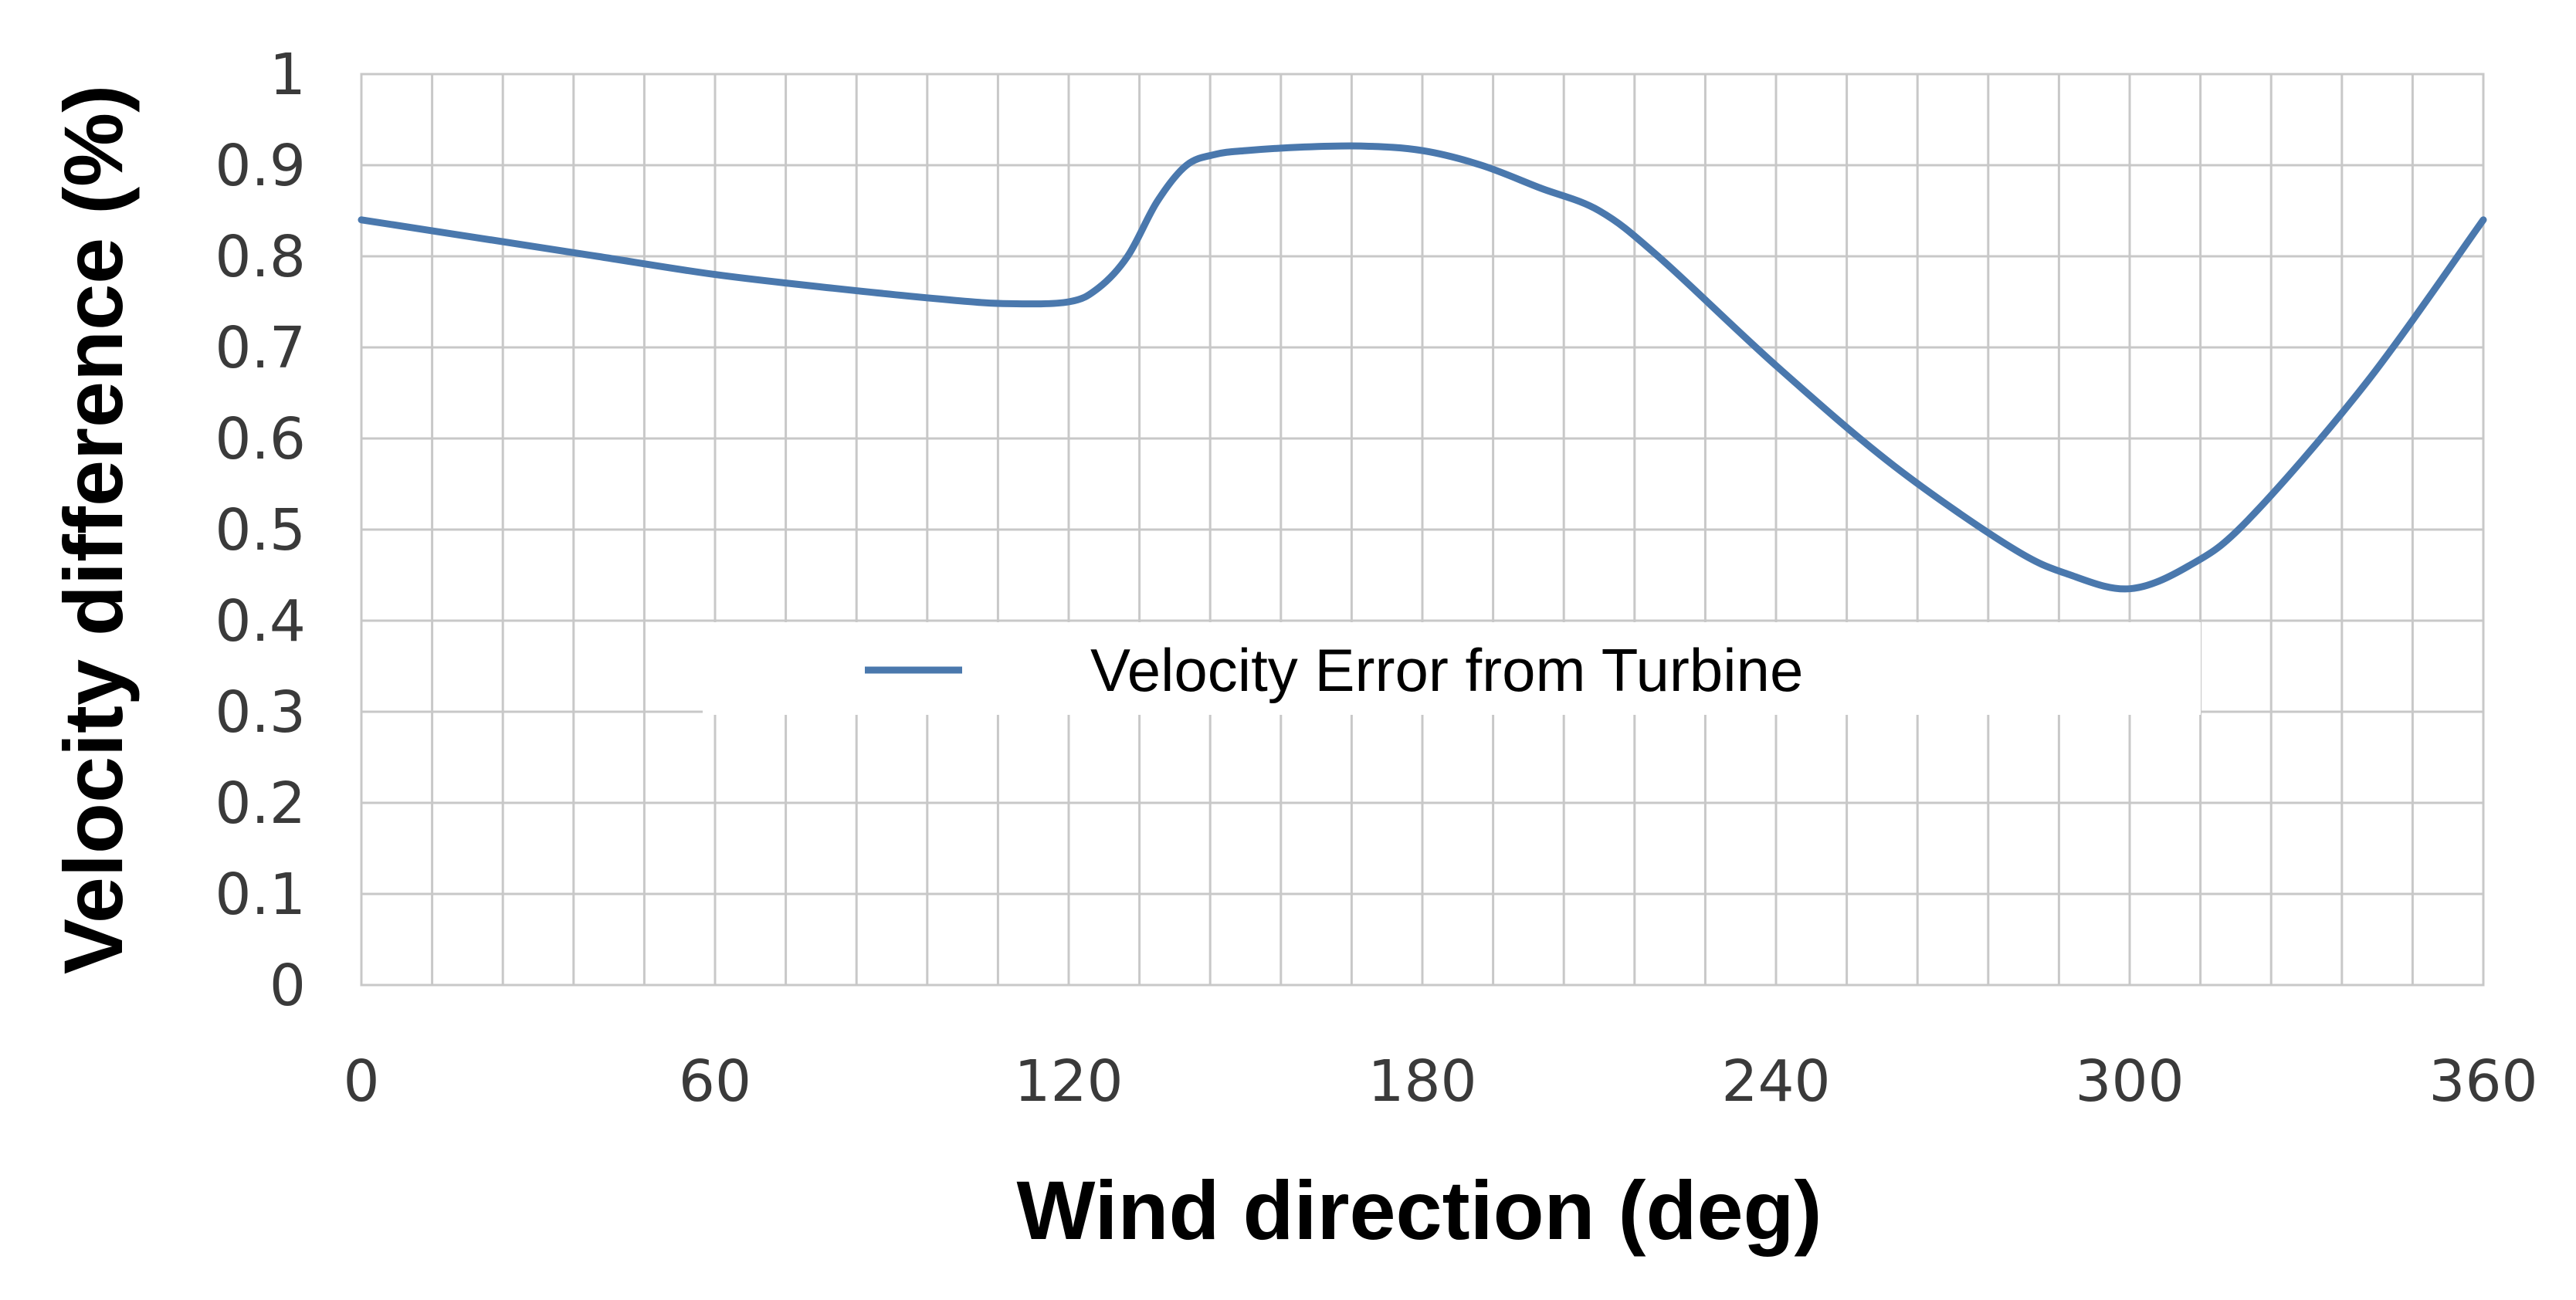 Image resolution: width=2576 pixels, height=1300 pixels. I want to click on y-tick-label: 0.1, so click(260, 895).